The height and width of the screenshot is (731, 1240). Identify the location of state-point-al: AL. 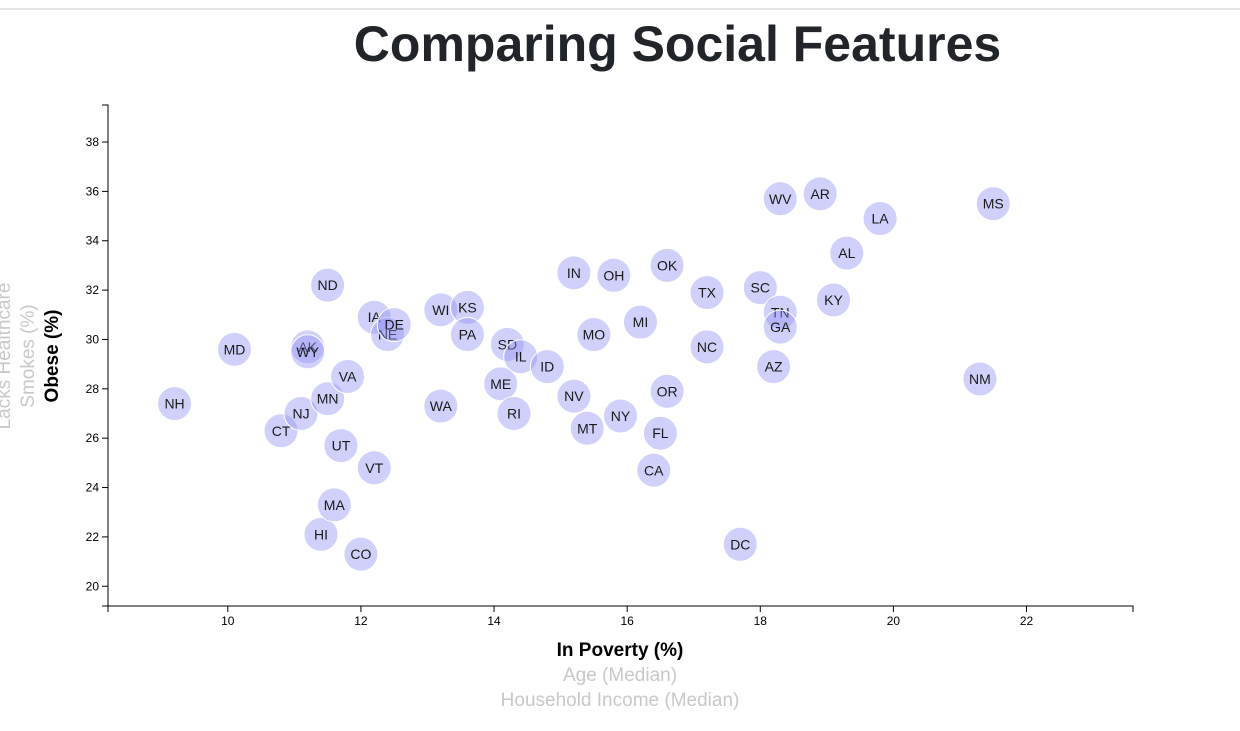
(847, 253).